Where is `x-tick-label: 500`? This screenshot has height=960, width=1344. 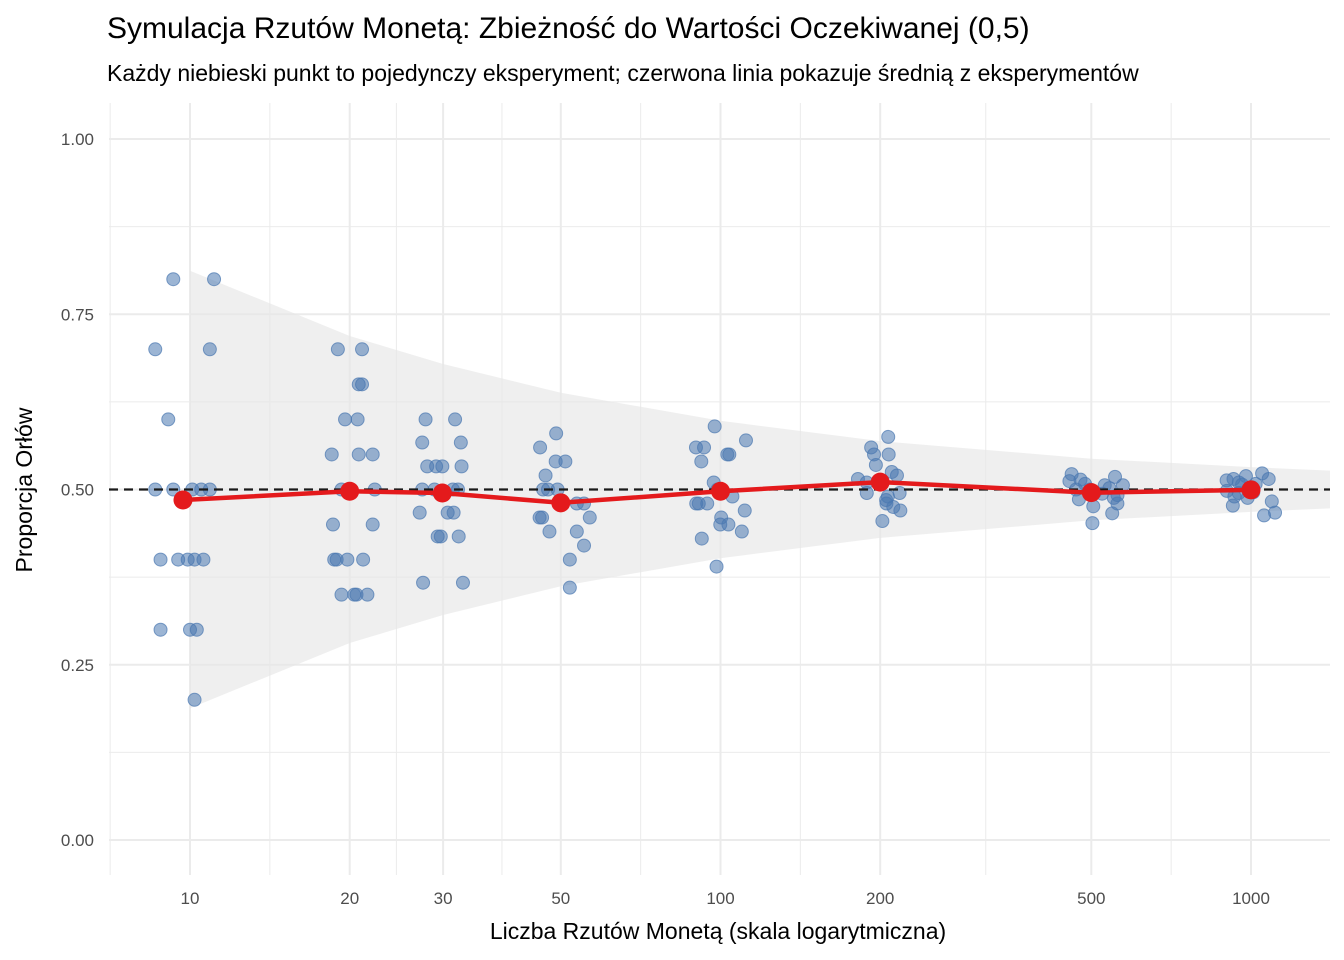
x-tick-label: 500 is located at coordinates (1091, 898).